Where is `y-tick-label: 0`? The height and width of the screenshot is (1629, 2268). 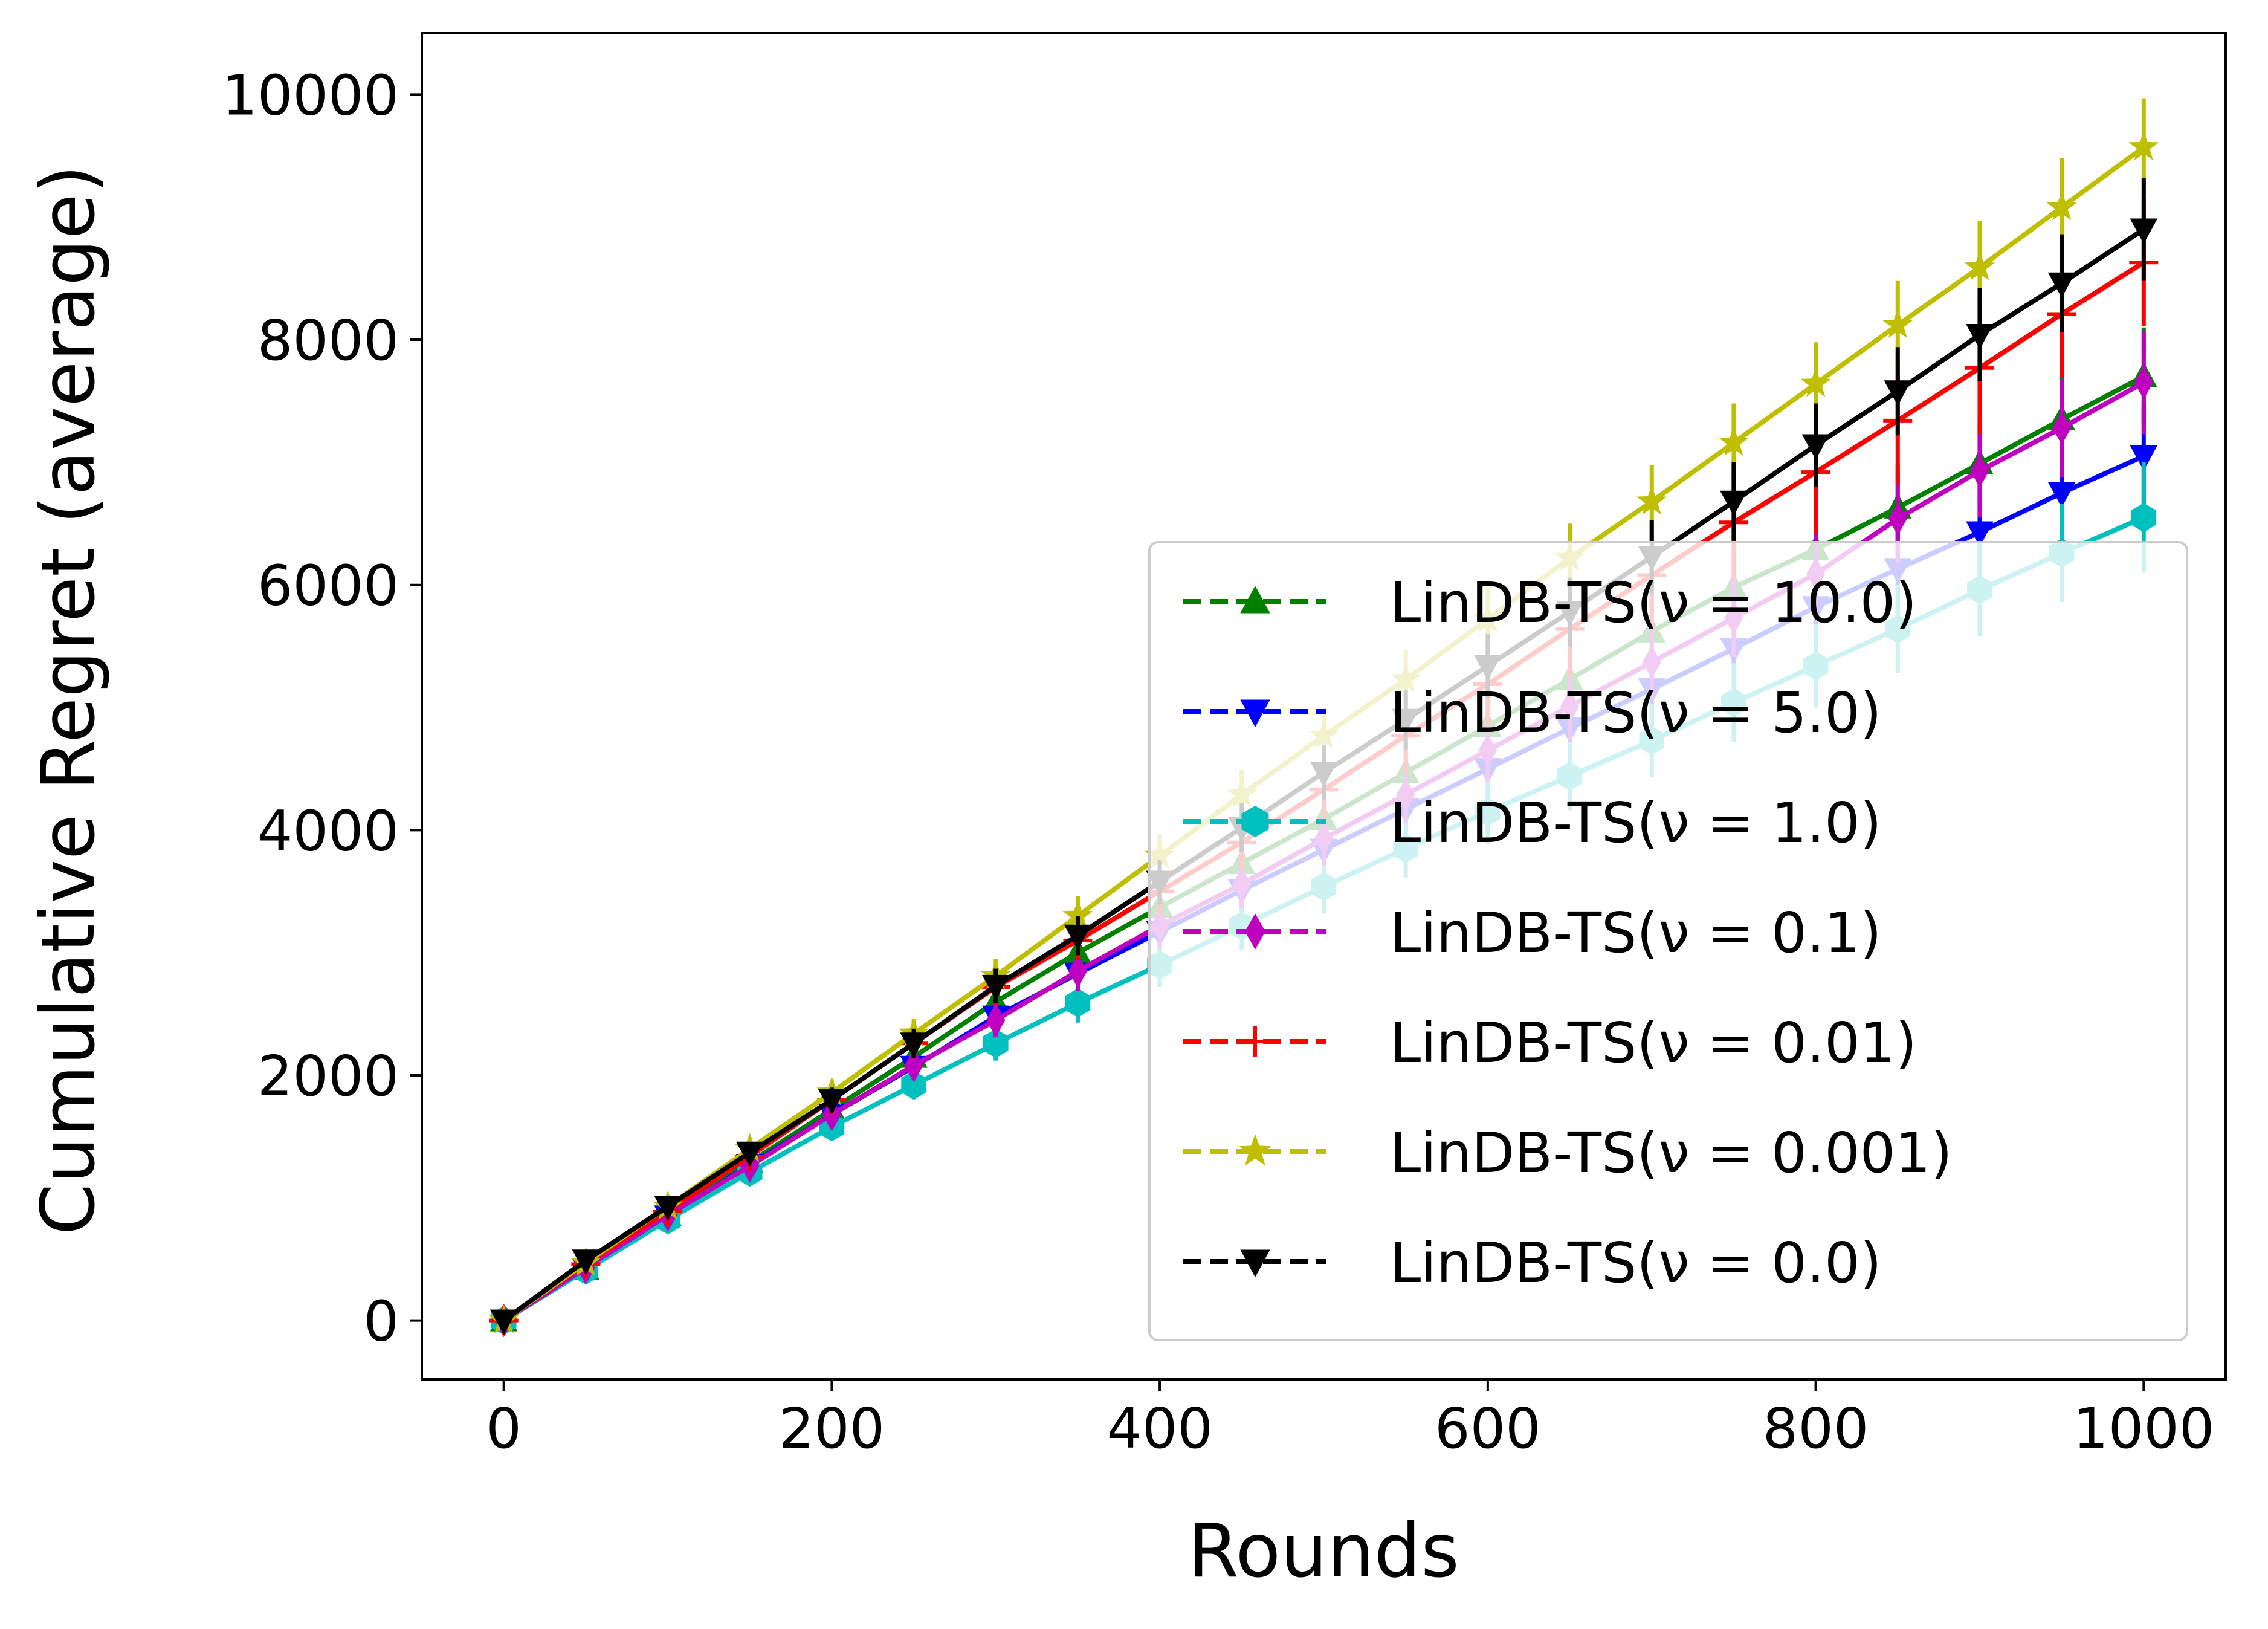 y-tick-label: 0 is located at coordinates (381, 1321).